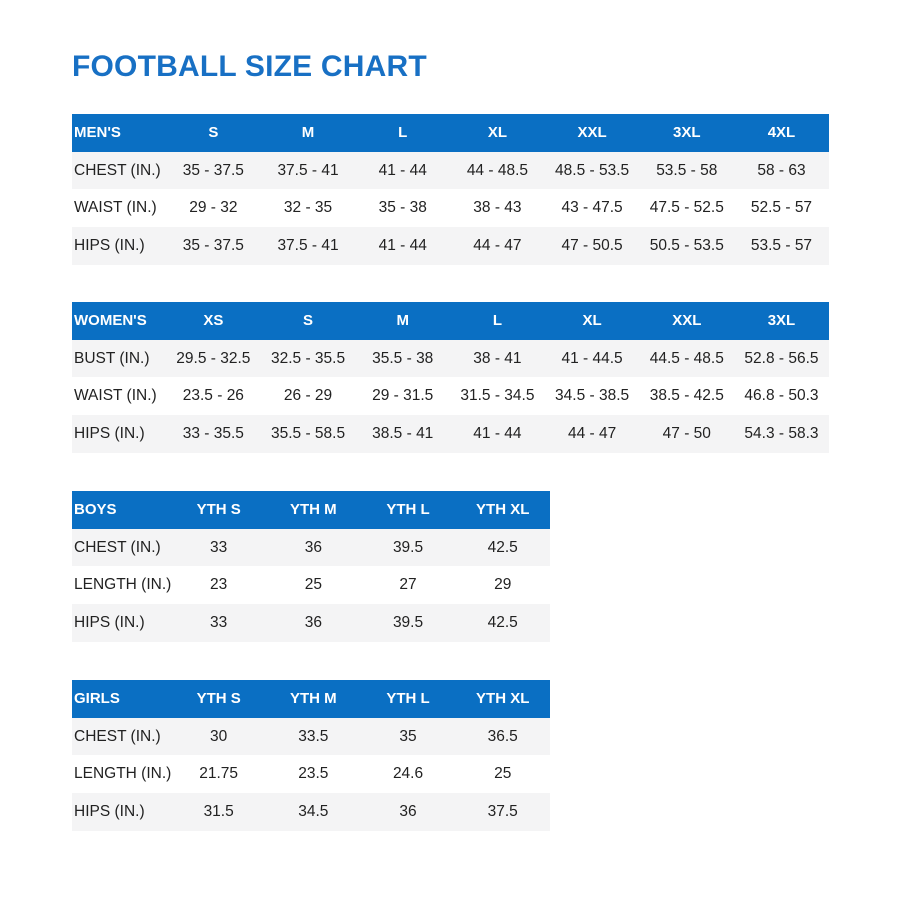  I want to click on measurement-cell: 44.5 - 48.5, so click(687, 358).